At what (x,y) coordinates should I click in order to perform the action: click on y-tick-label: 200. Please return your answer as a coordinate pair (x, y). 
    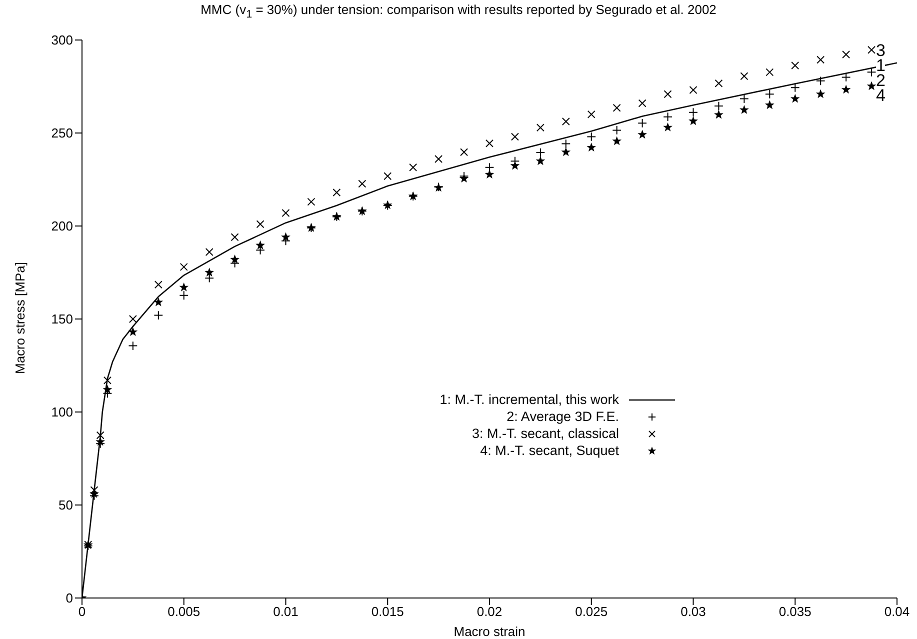
    Looking at the image, I should click on (62, 226).